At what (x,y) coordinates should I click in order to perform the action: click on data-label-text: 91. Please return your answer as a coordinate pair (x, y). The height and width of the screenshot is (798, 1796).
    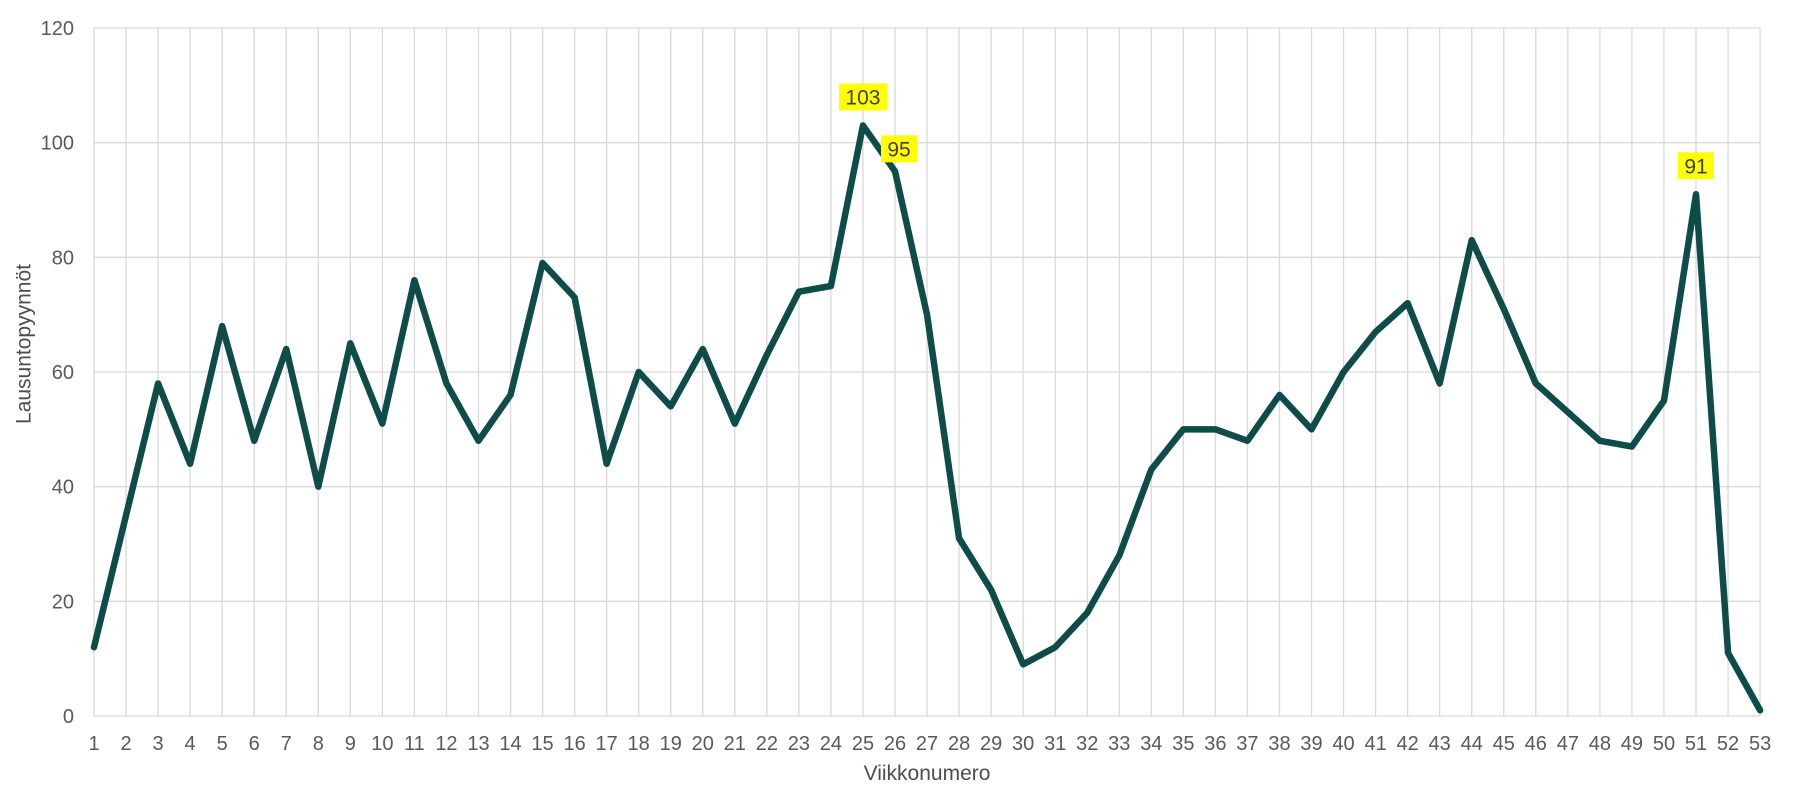
    Looking at the image, I should click on (1695, 166).